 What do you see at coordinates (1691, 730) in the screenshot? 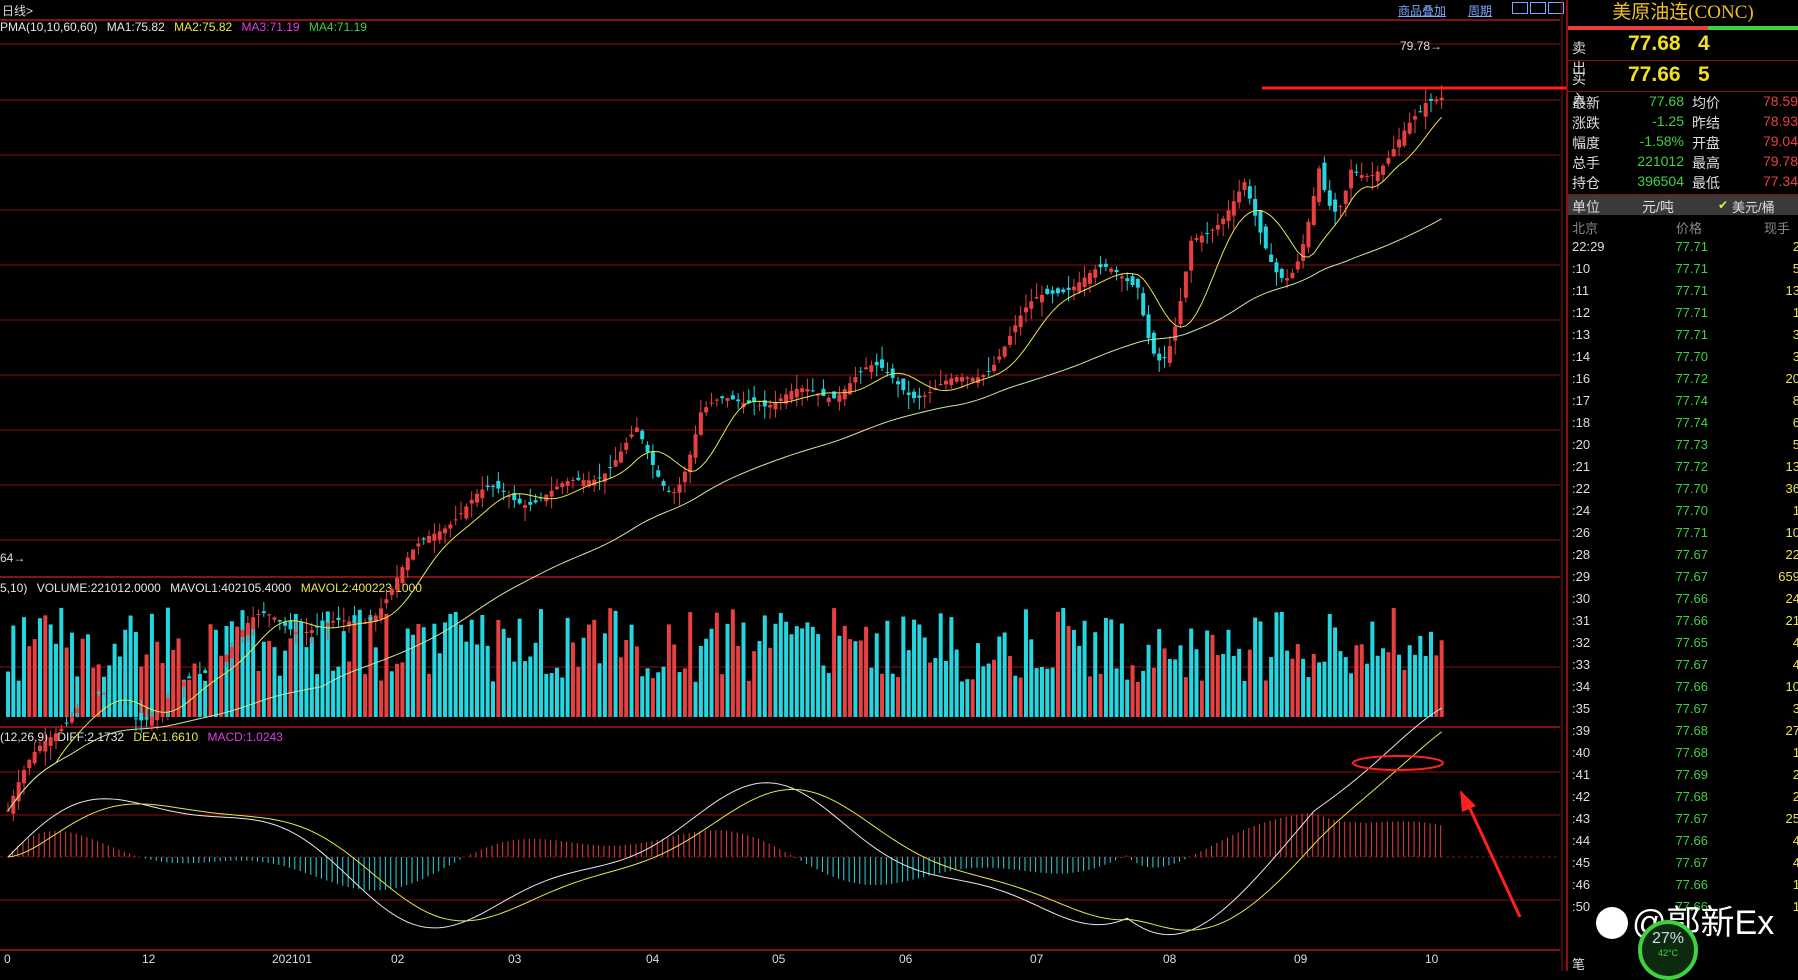
I see `tick-price: 77.68` at bounding box center [1691, 730].